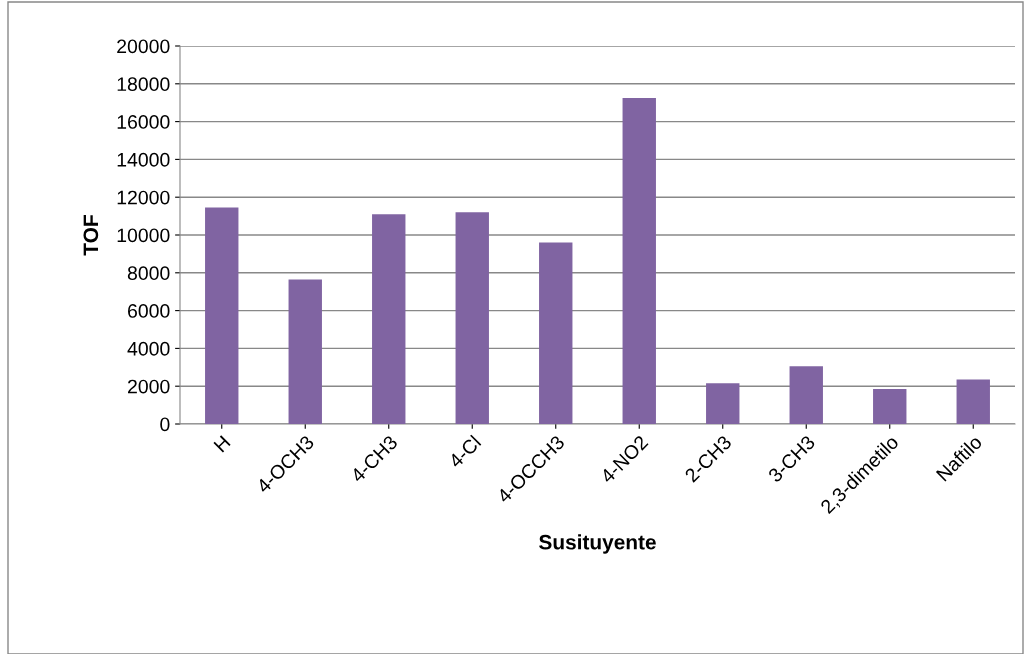 The height and width of the screenshot is (654, 1030). What do you see at coordinates (148, 273) in the screenshot?
I see `y-tick-label: 8000` at bounding box center [148, 273].